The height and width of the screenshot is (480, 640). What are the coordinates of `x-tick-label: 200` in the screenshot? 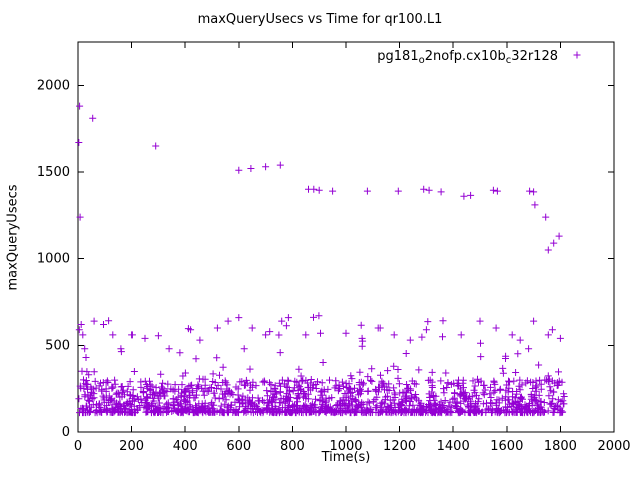 It's located at (131, 446).